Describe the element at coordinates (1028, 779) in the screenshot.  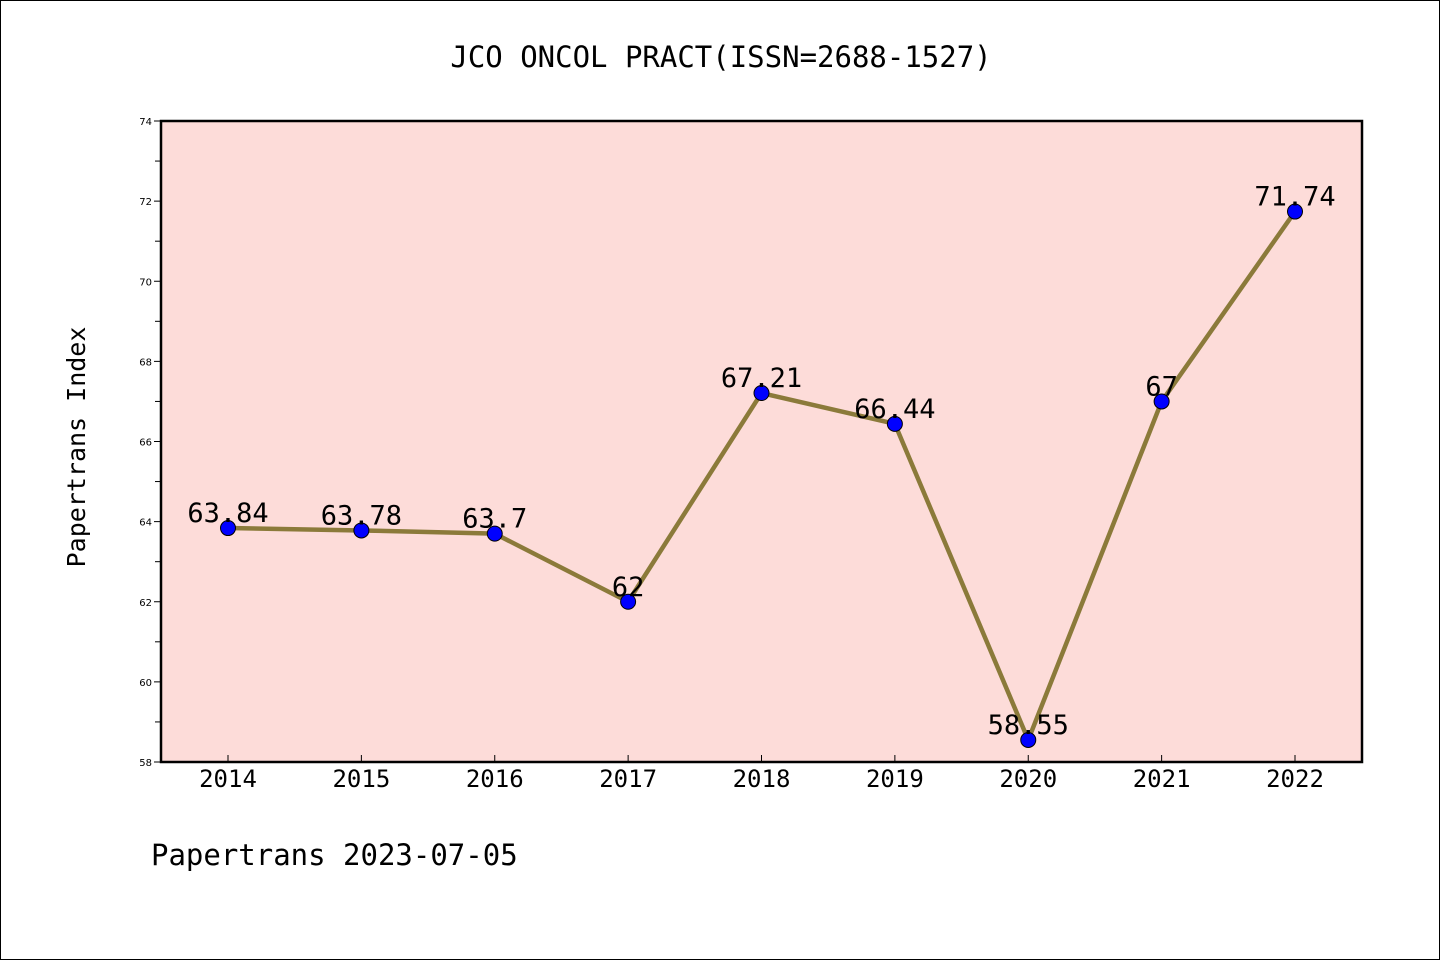
I see `x-tick-label: 2020` at that location.